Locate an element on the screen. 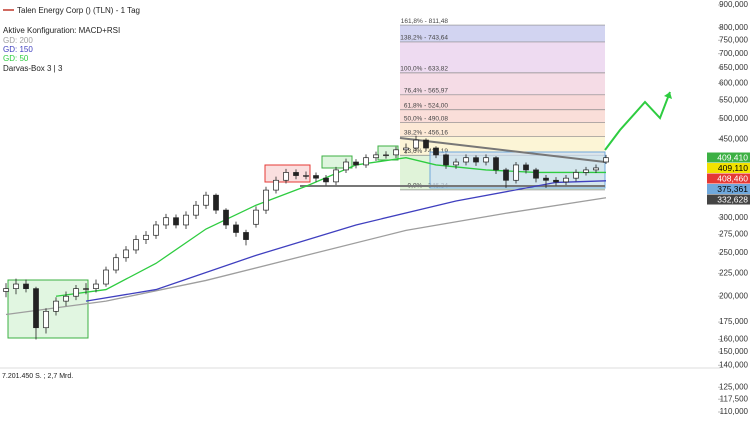 This screenshot has width=750, height=421. y-tick-label: 900,000 is located at coordinates (733, 4).